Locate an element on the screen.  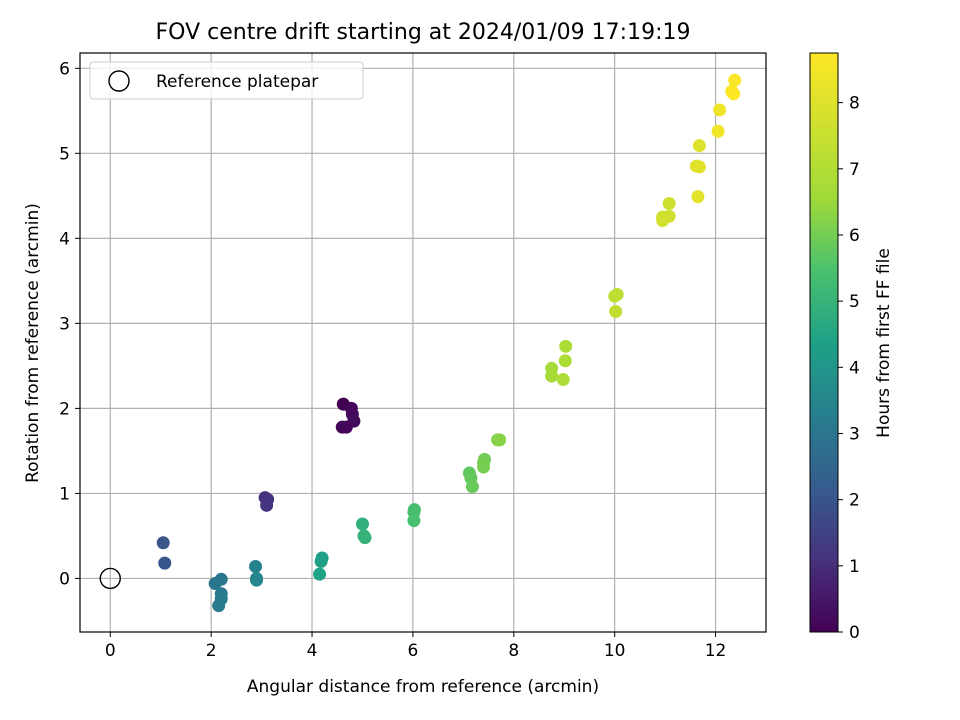
y-tick-label: 1 is located at coordinates (64, 494).